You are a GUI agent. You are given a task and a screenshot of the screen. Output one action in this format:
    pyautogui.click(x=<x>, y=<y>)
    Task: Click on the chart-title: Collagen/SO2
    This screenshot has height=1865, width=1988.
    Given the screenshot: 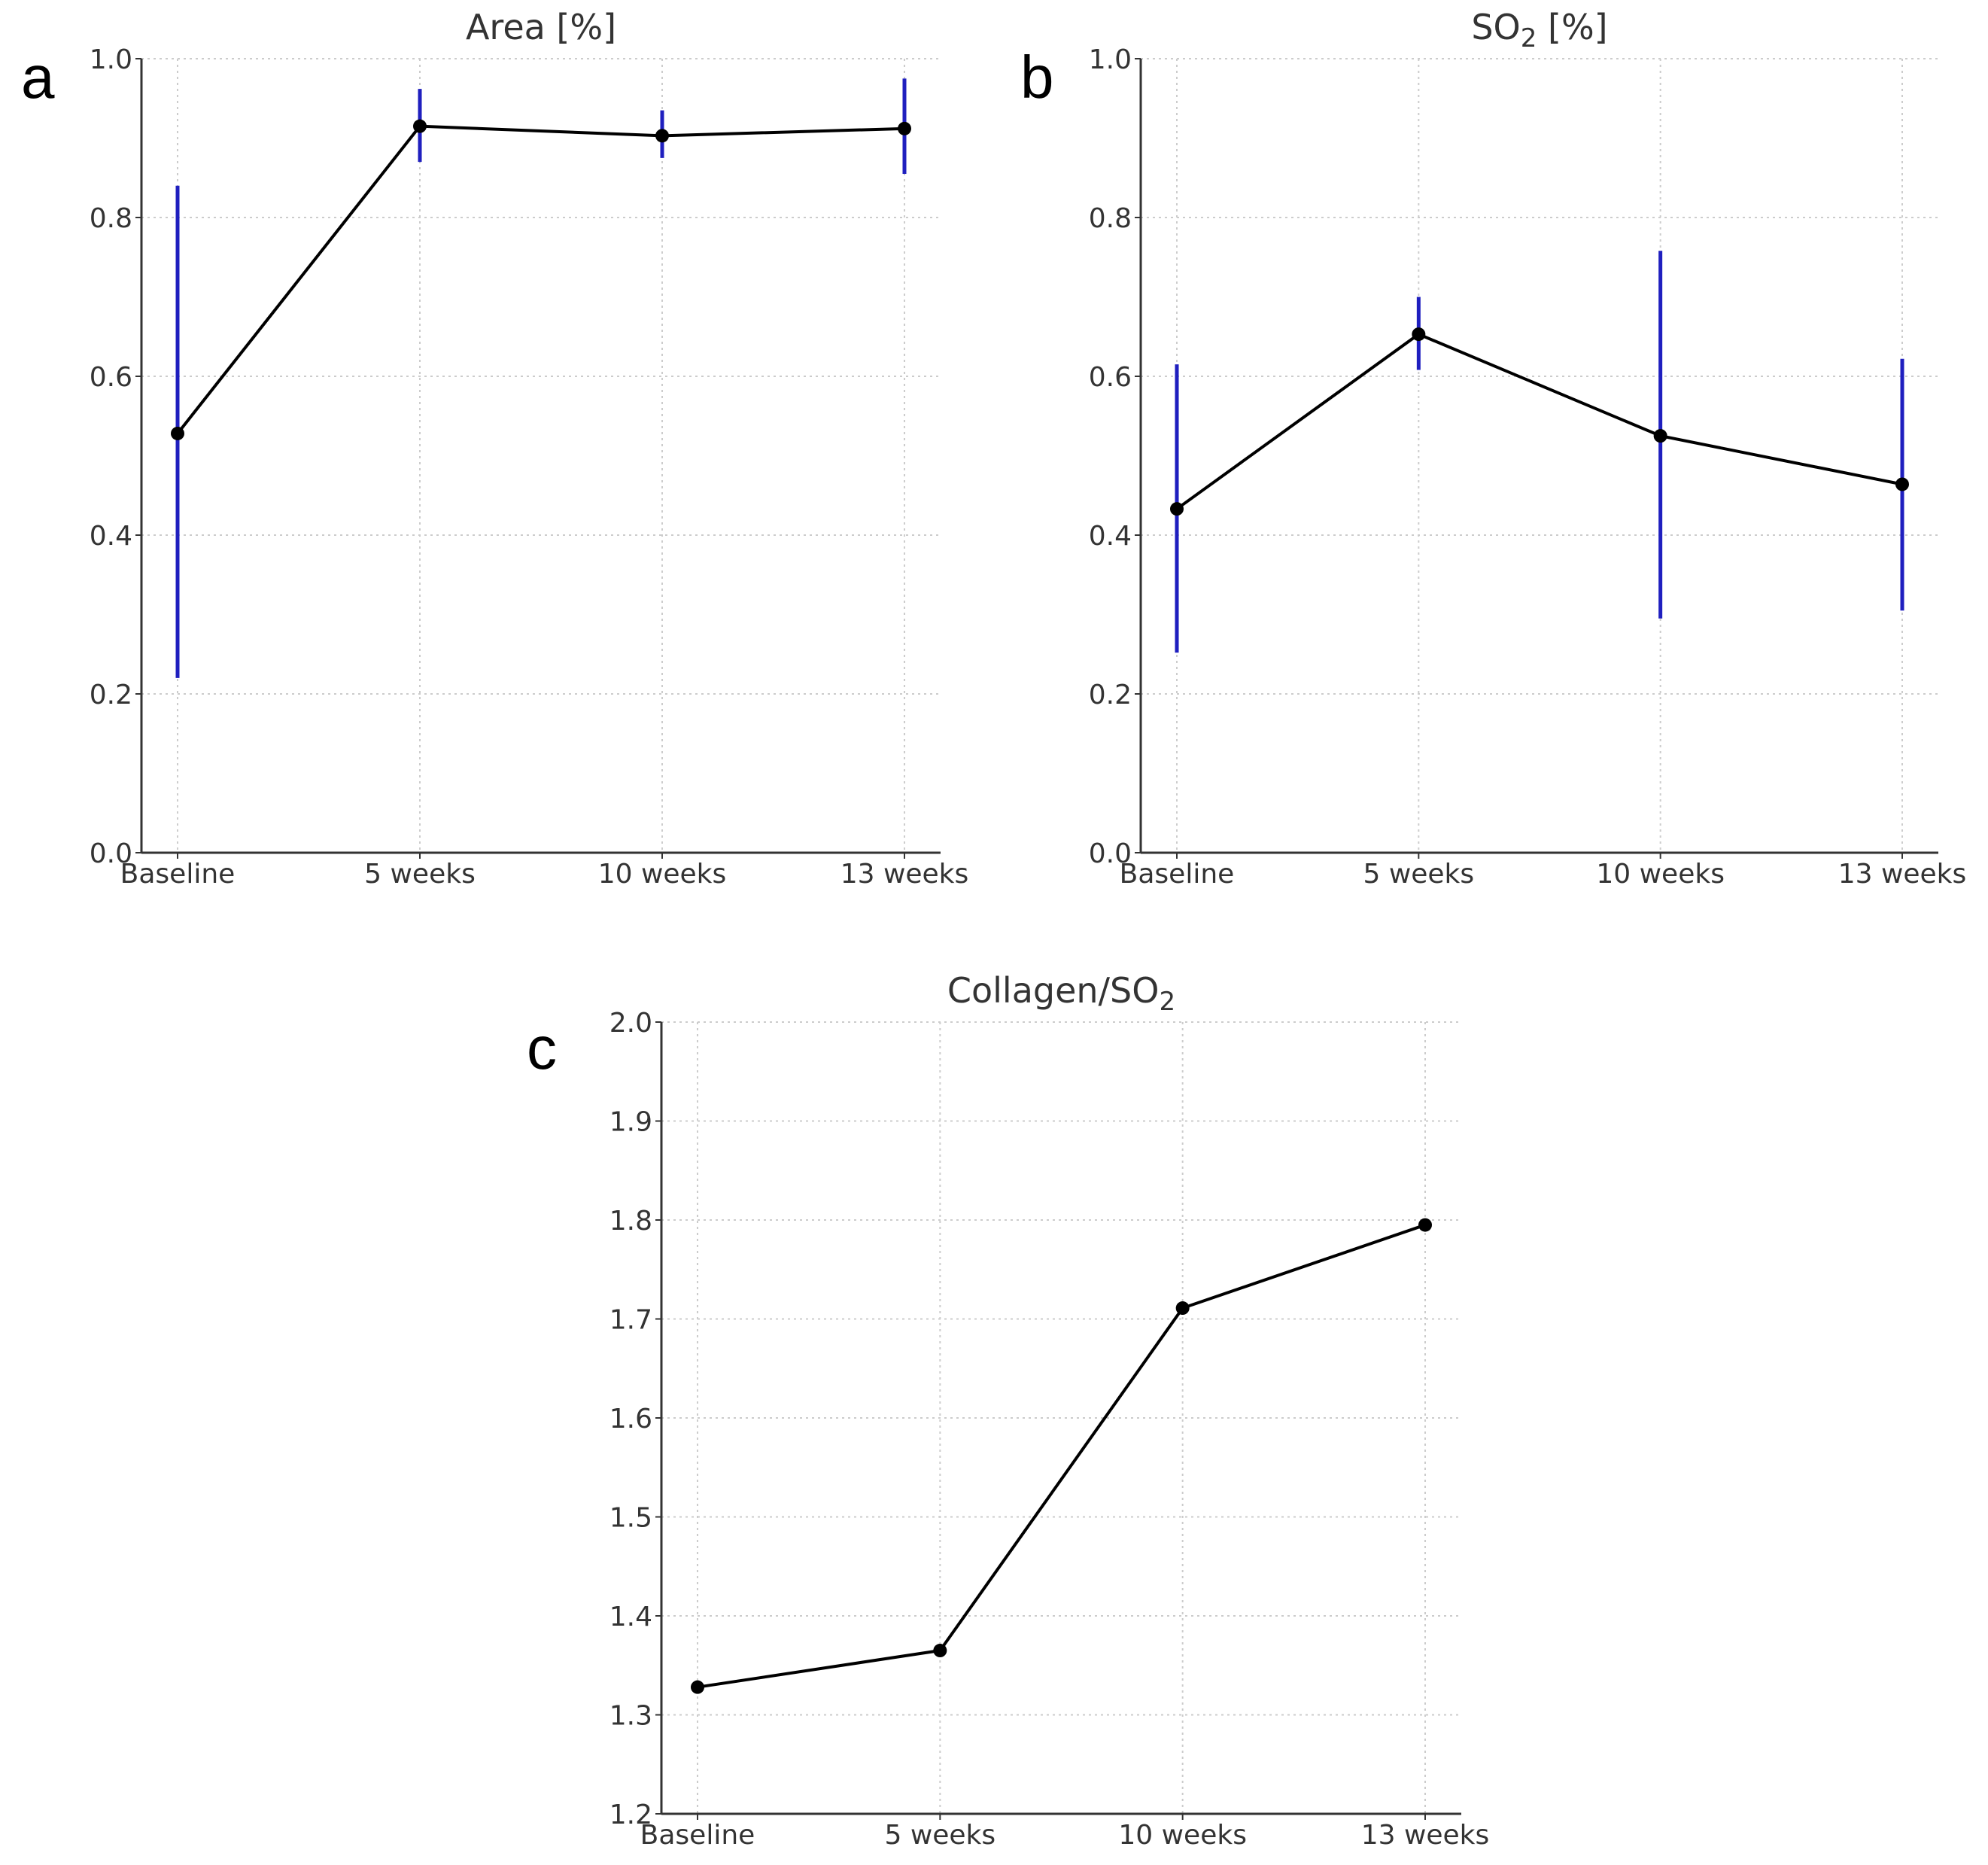 What is the action you would take?
    pyautogui.click(x=1061, y=993)
    